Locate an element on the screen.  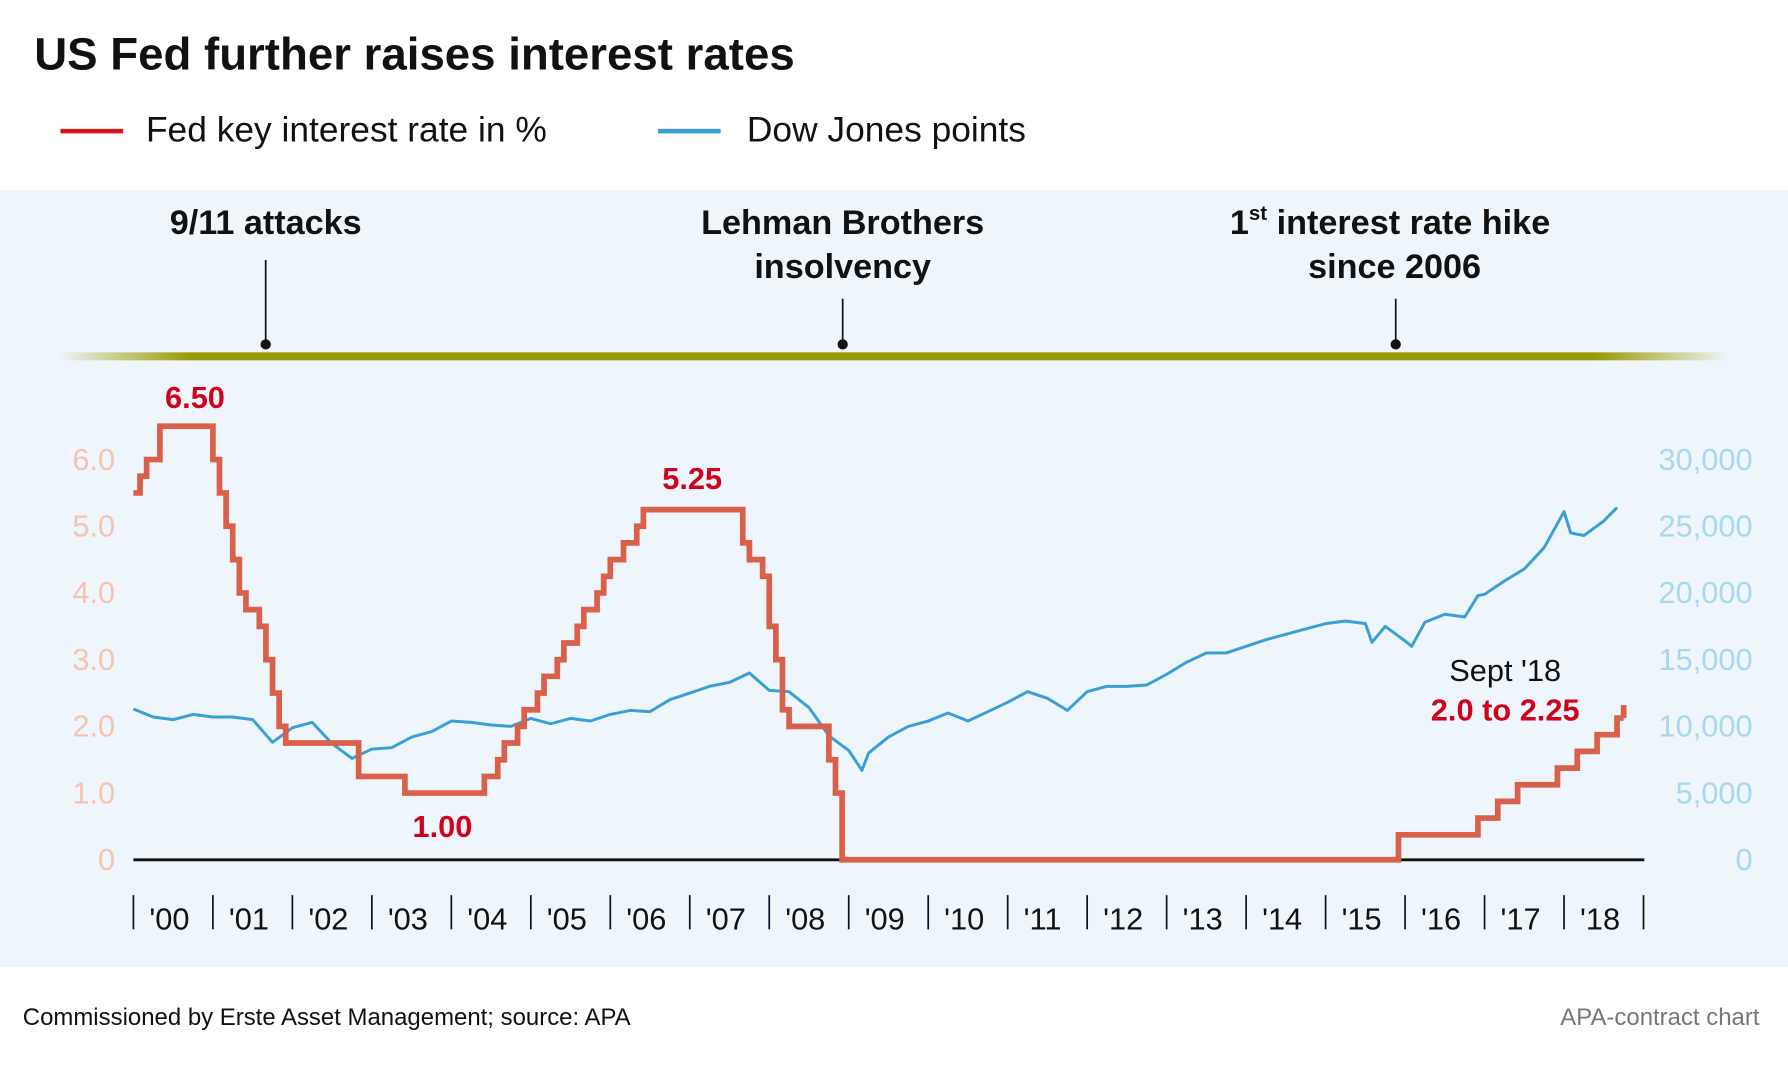
annotation-label: 1st interest rate hike is located at coordinates (1390, 222).